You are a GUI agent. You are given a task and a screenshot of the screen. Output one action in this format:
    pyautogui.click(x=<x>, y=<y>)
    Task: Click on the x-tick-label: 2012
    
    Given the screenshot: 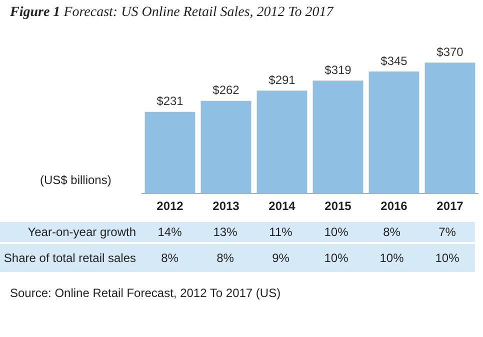 What is the action you would take?
    pyautogui.click(x=170, y=206)
    